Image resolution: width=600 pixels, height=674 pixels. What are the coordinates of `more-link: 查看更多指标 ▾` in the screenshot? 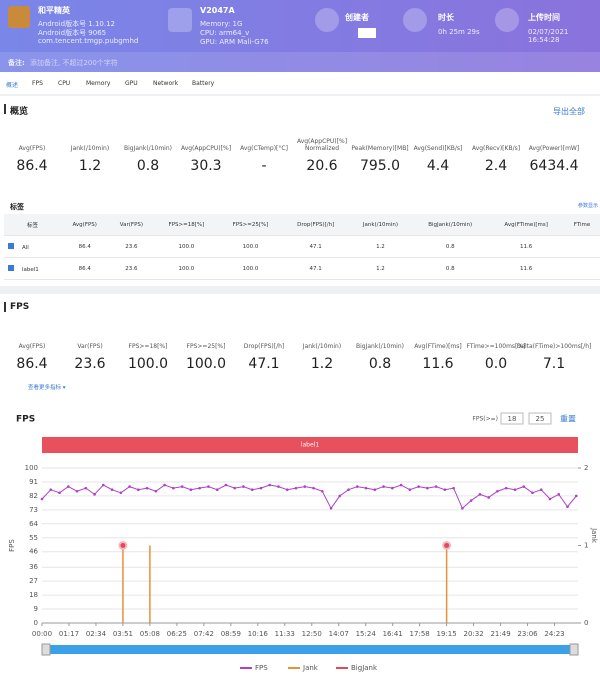 It's located at (47, 388).